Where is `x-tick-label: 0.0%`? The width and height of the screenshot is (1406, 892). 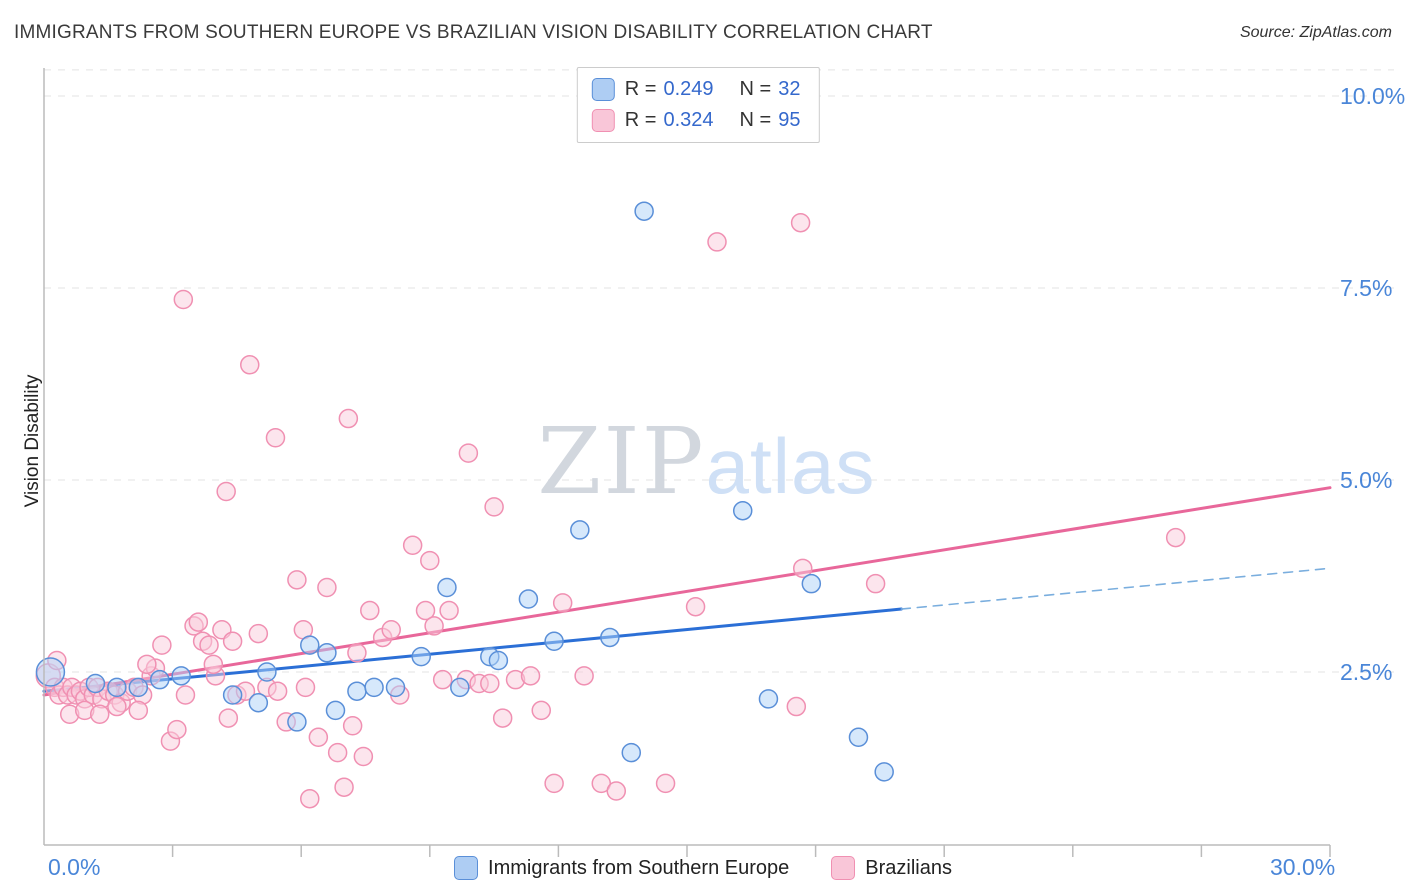
x-tick-label: 0.0% is located at coordinates (74, 867).